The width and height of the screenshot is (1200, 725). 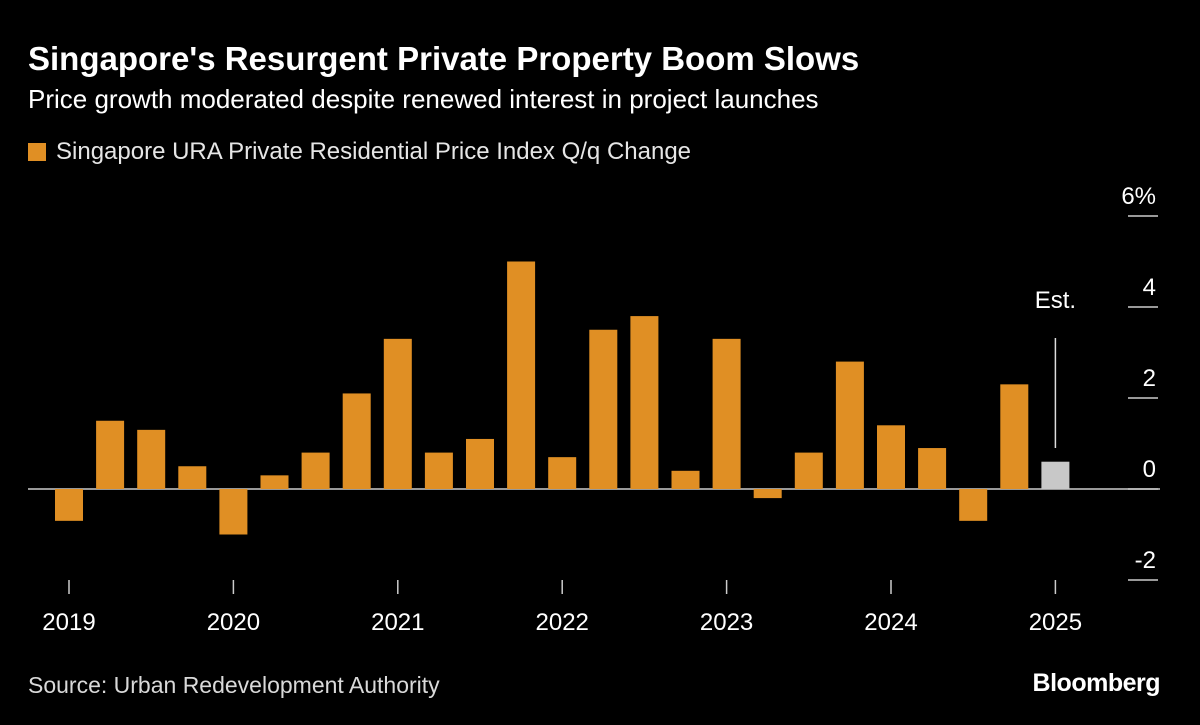 I want to click on y-tick-label: 0, so click(x=1149, y=469).